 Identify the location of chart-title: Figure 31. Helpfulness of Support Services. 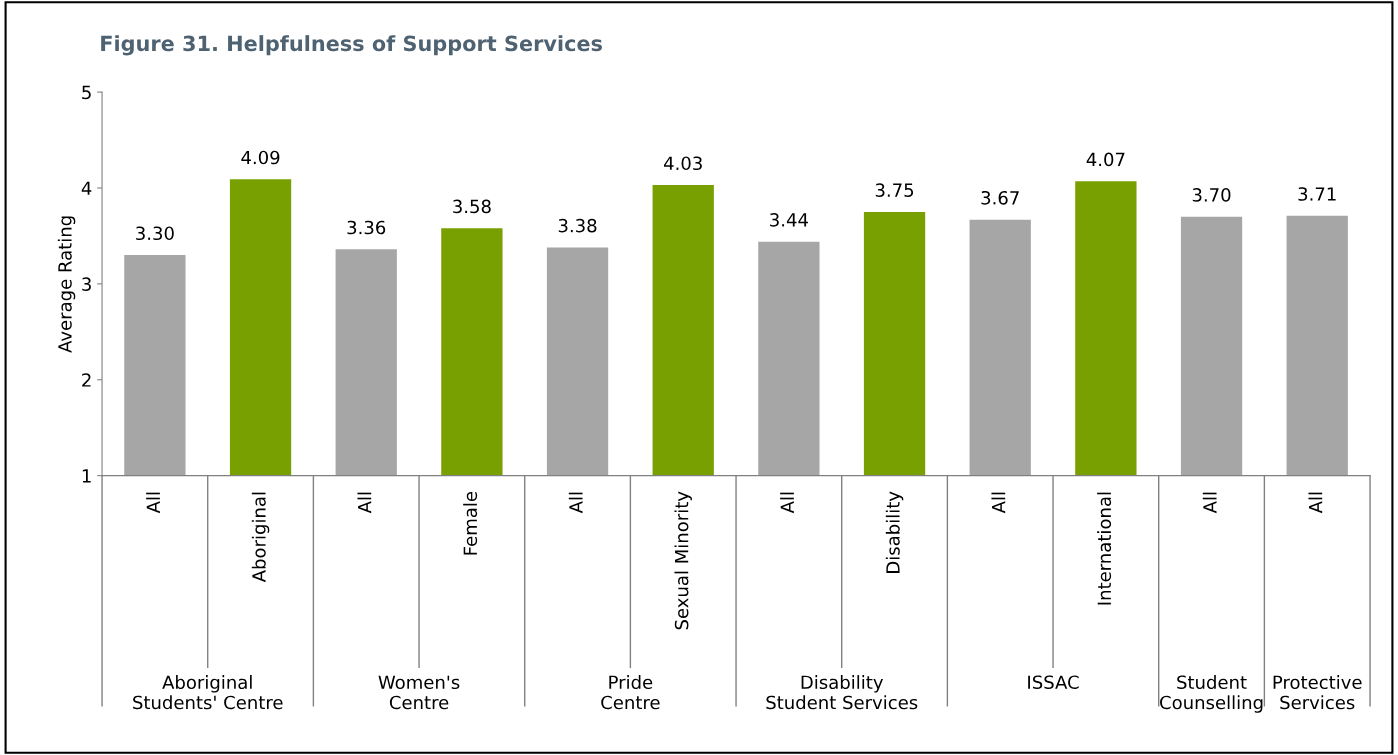
(351, 45).